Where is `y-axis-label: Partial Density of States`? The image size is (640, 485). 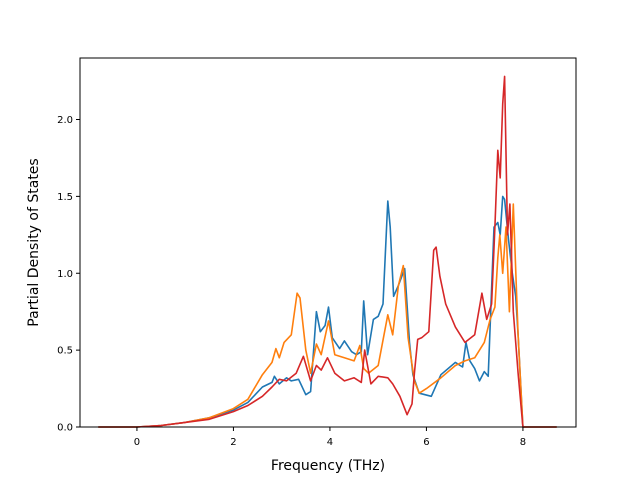
y-axis-label: Partial Density of States is located at coordinates (34, 242).